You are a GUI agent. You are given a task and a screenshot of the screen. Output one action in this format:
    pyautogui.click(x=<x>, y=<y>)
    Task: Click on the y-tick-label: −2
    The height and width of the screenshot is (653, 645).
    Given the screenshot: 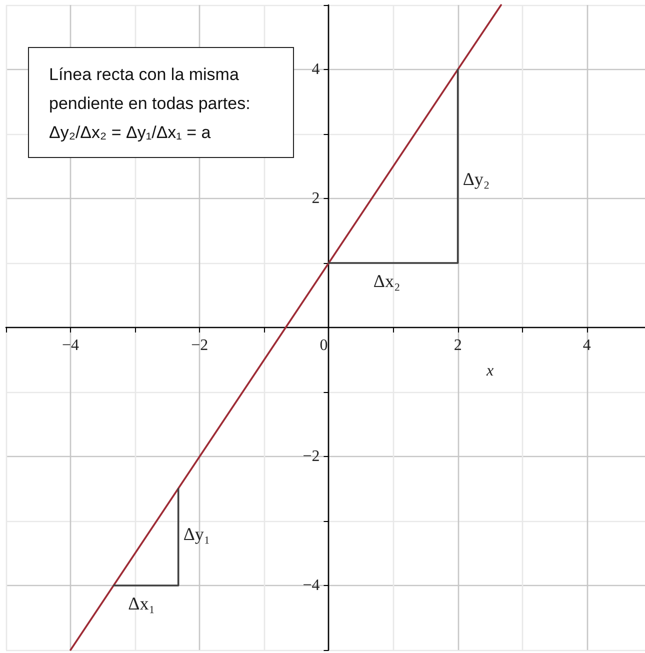 What is the action you would take?
    pyautogui.click(x=311, y=456)
    